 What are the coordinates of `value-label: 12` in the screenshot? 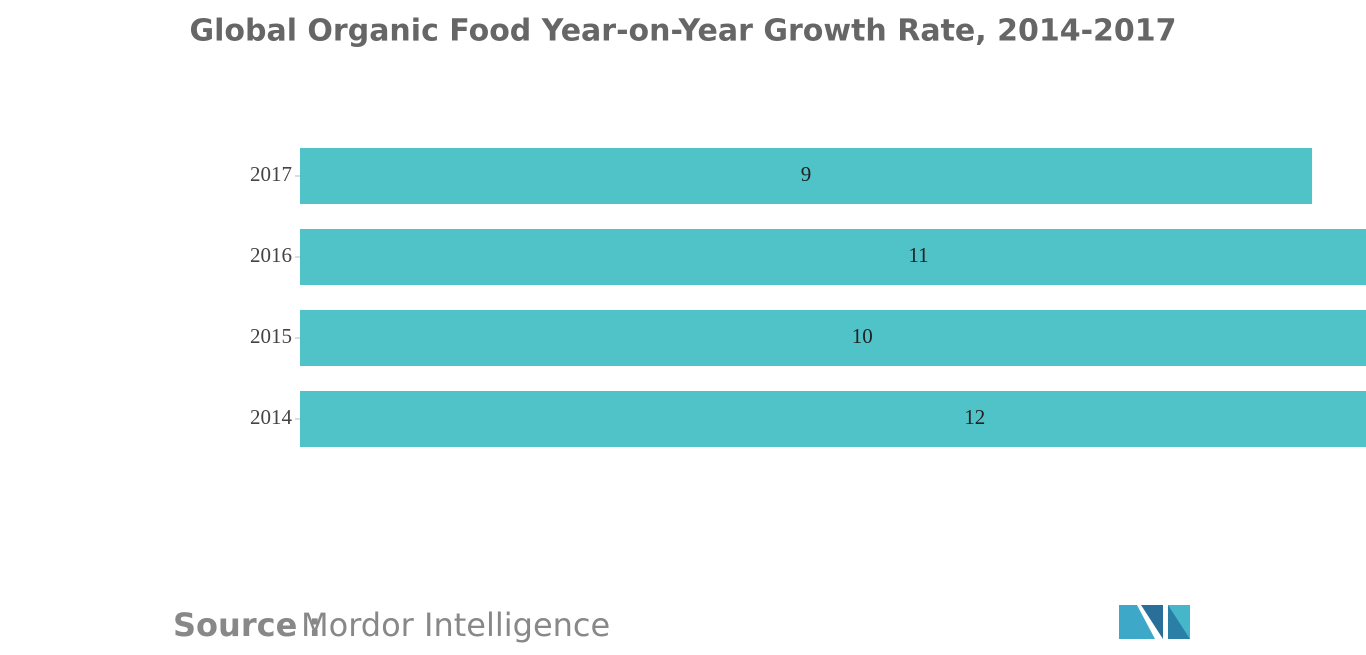 It's located at (974, 417).